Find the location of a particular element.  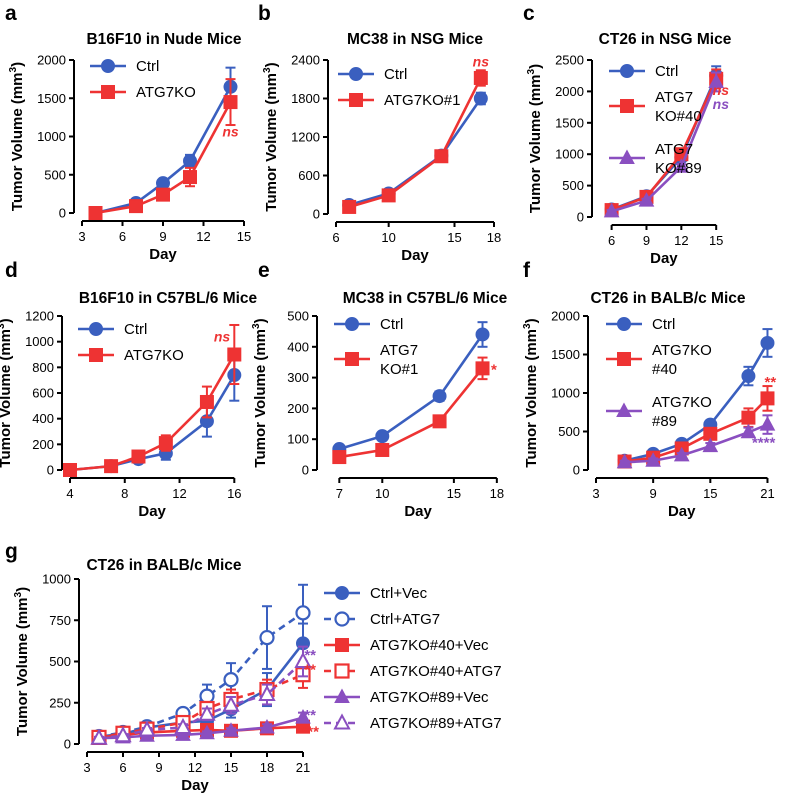

legend-label: ATG7KO#89+Vec is located at coordinates (429, 697).